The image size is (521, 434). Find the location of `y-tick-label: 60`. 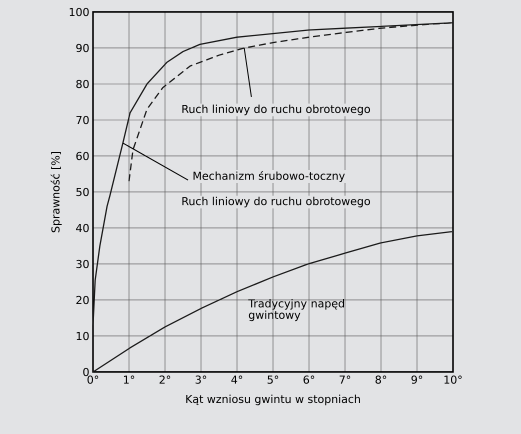

y-tick-label: 60 is located at coordinates (82, 156).